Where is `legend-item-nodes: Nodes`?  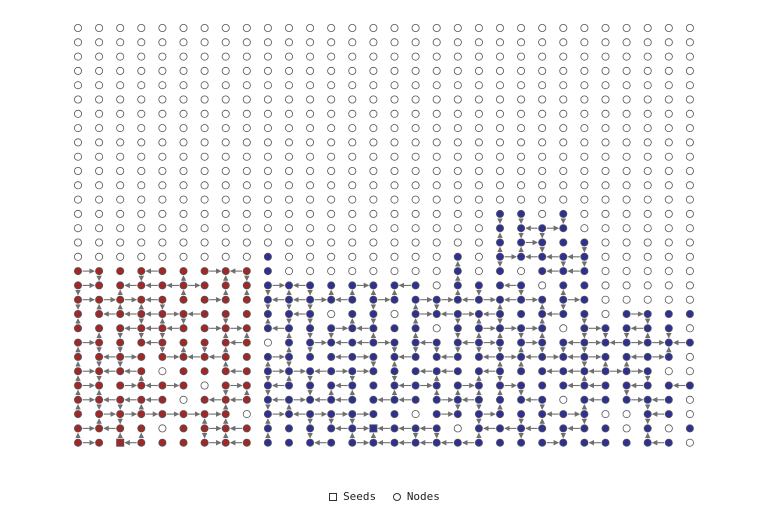 legend-item-nodes: Nodes is located at coordinates (416, 496).